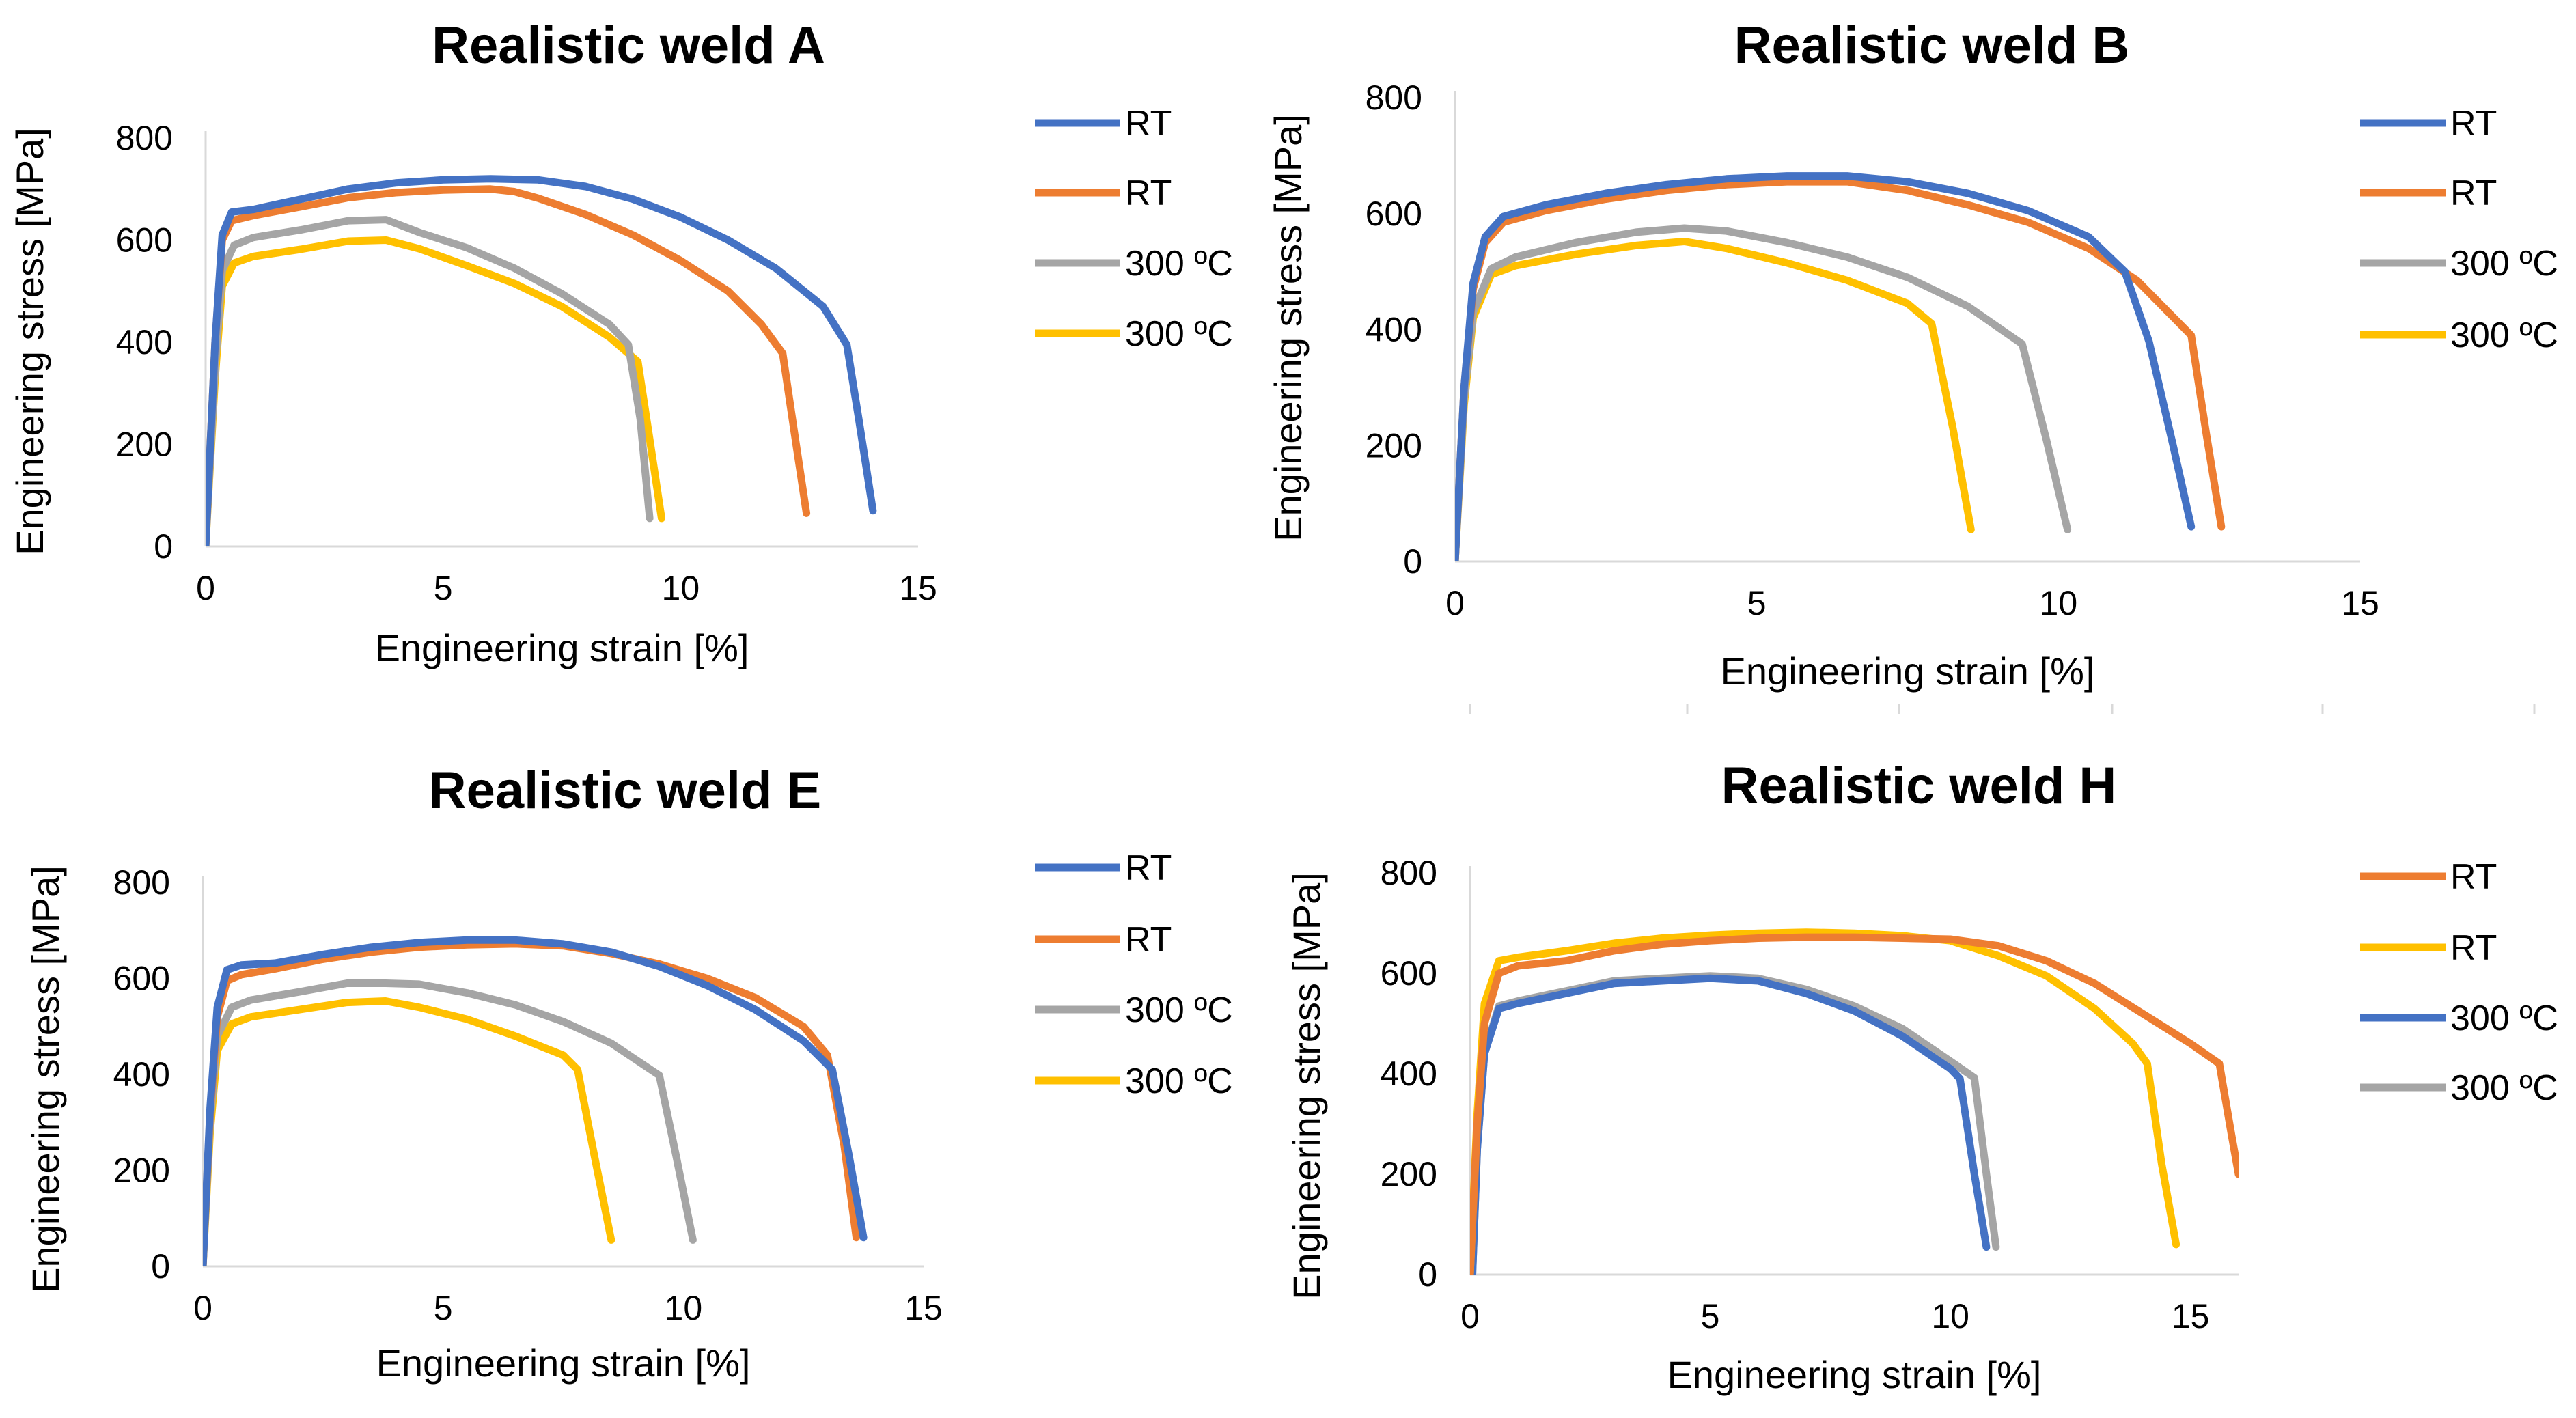 The image size is (2576, 1418). I want to click on chart-title: Realistic weld A, so click(628, 45).